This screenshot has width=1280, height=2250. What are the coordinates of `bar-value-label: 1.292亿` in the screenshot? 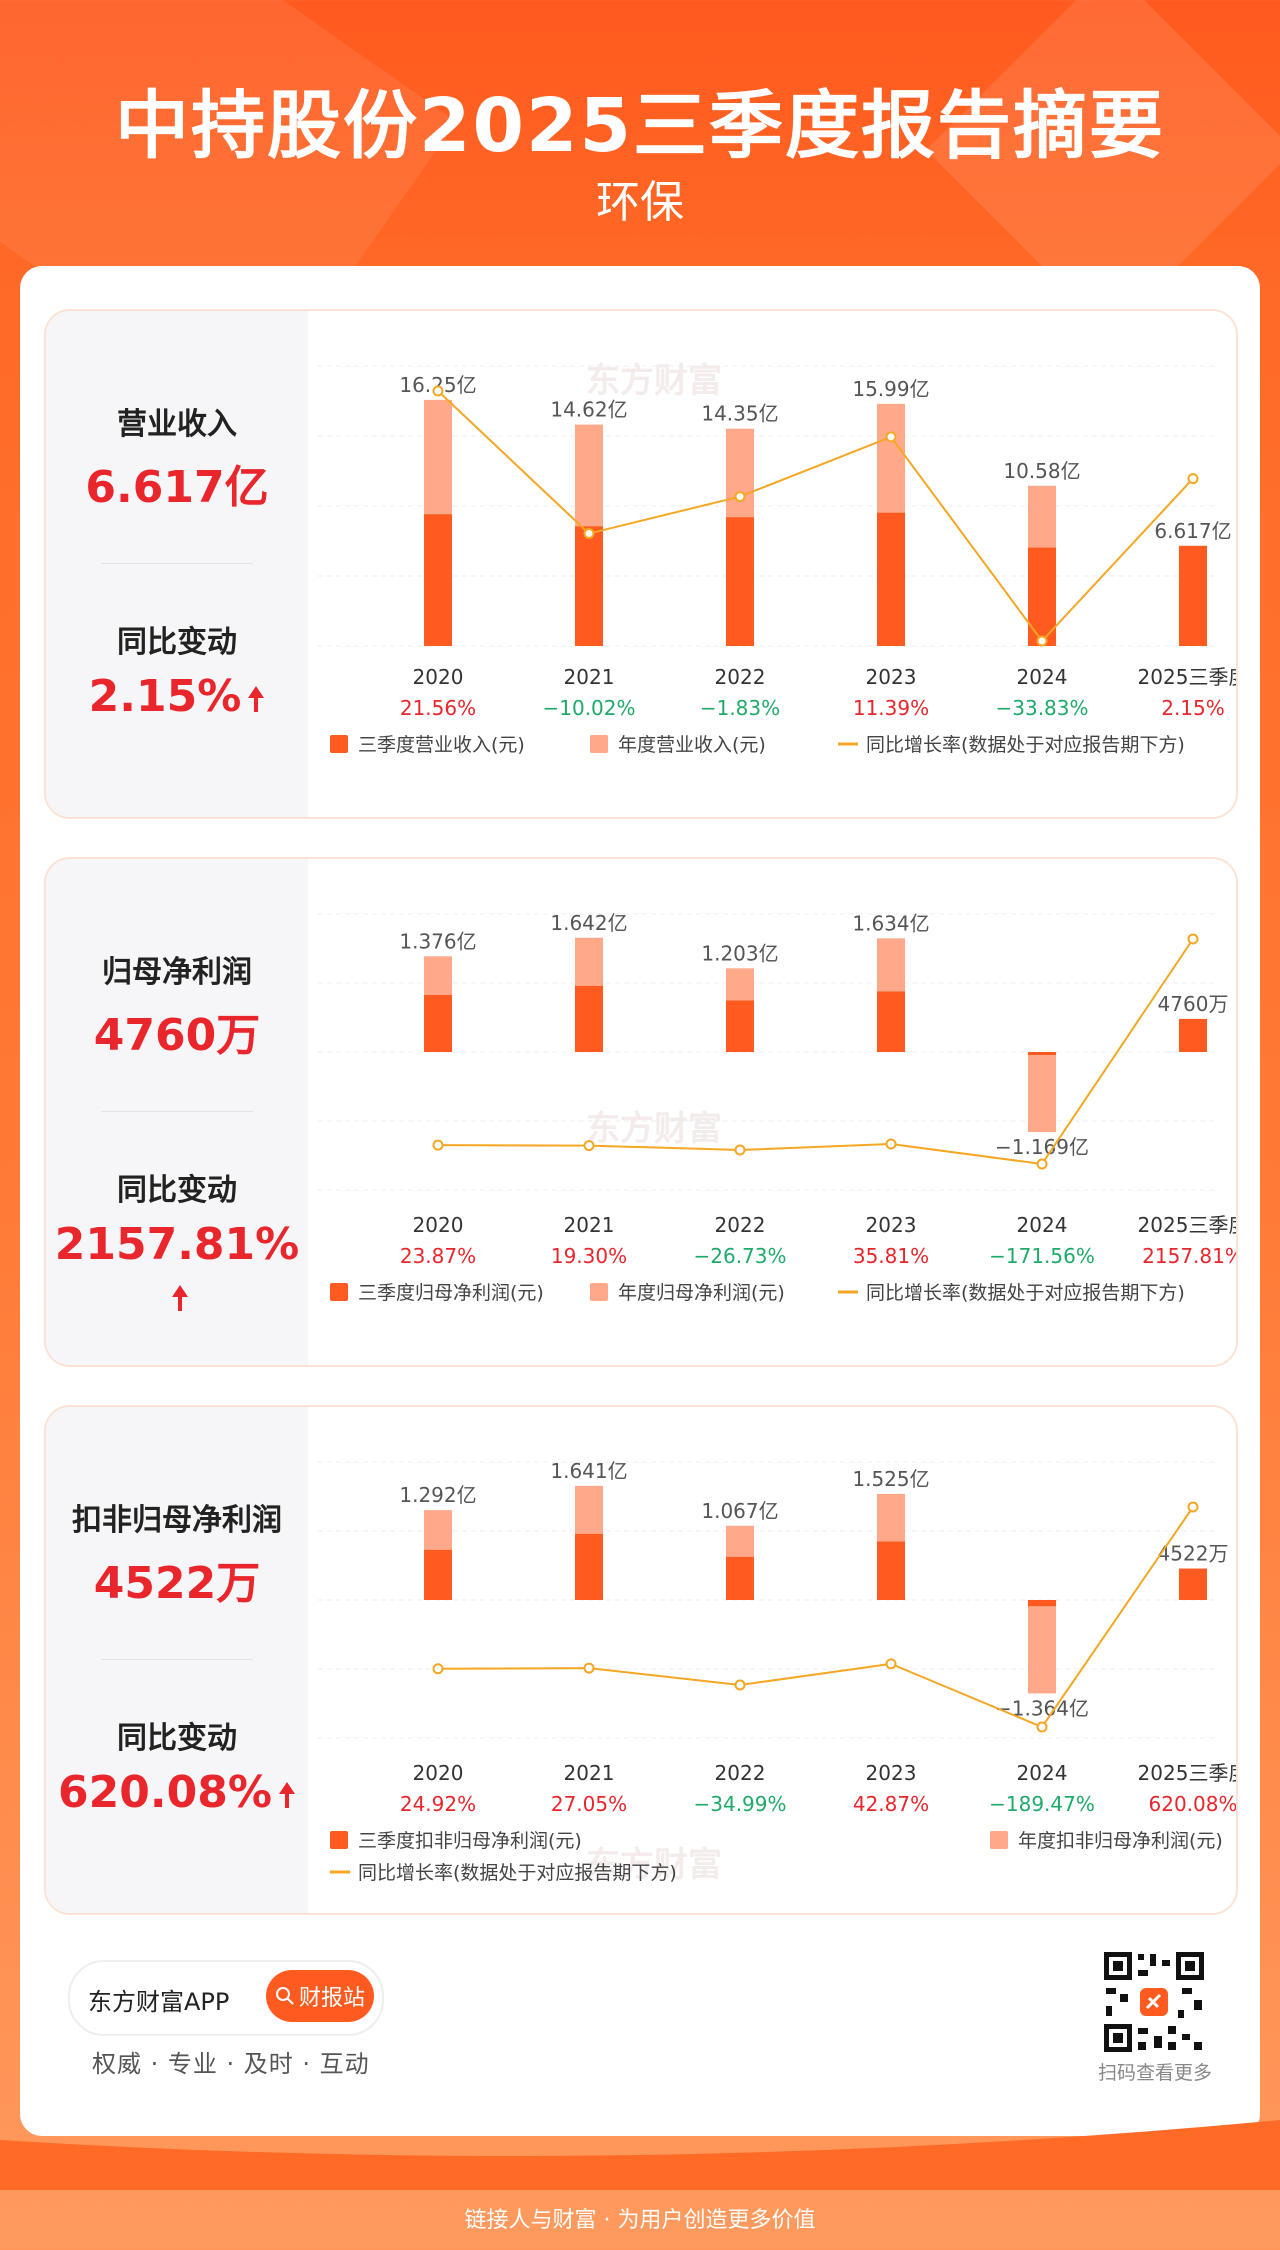 It's located at (437, 1495).